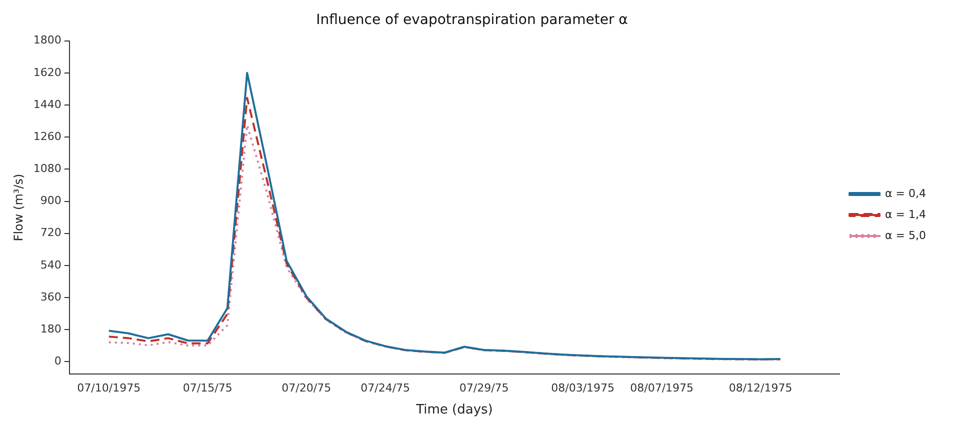  Describe the element at coordinates (905, 235) in the screenshot. I see `legend-label: α = 5,0` at that location.